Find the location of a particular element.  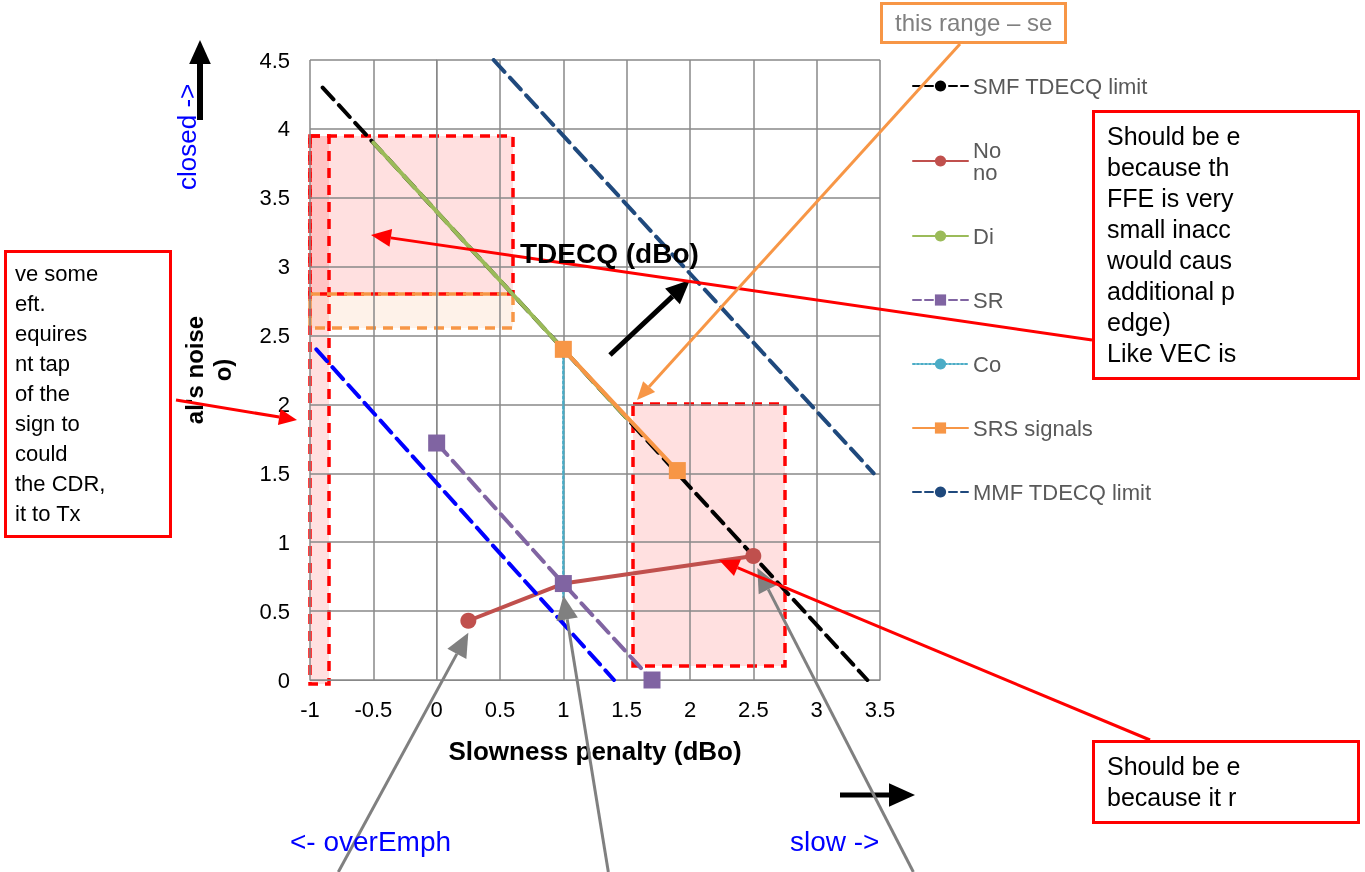

y-tick-label: 4.5 is located at coordinates (274, 60).